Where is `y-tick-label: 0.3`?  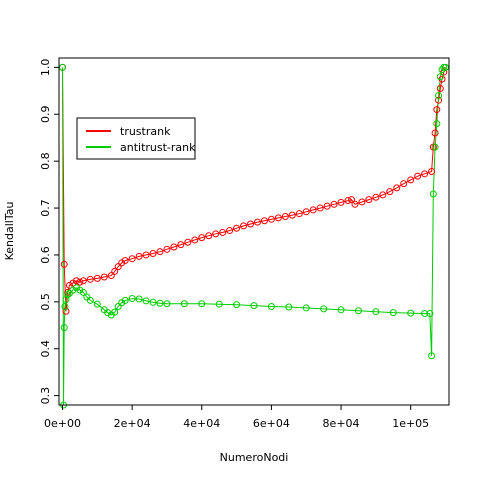 y-tick-label: 0.3 is located at coordinates (45, 396).